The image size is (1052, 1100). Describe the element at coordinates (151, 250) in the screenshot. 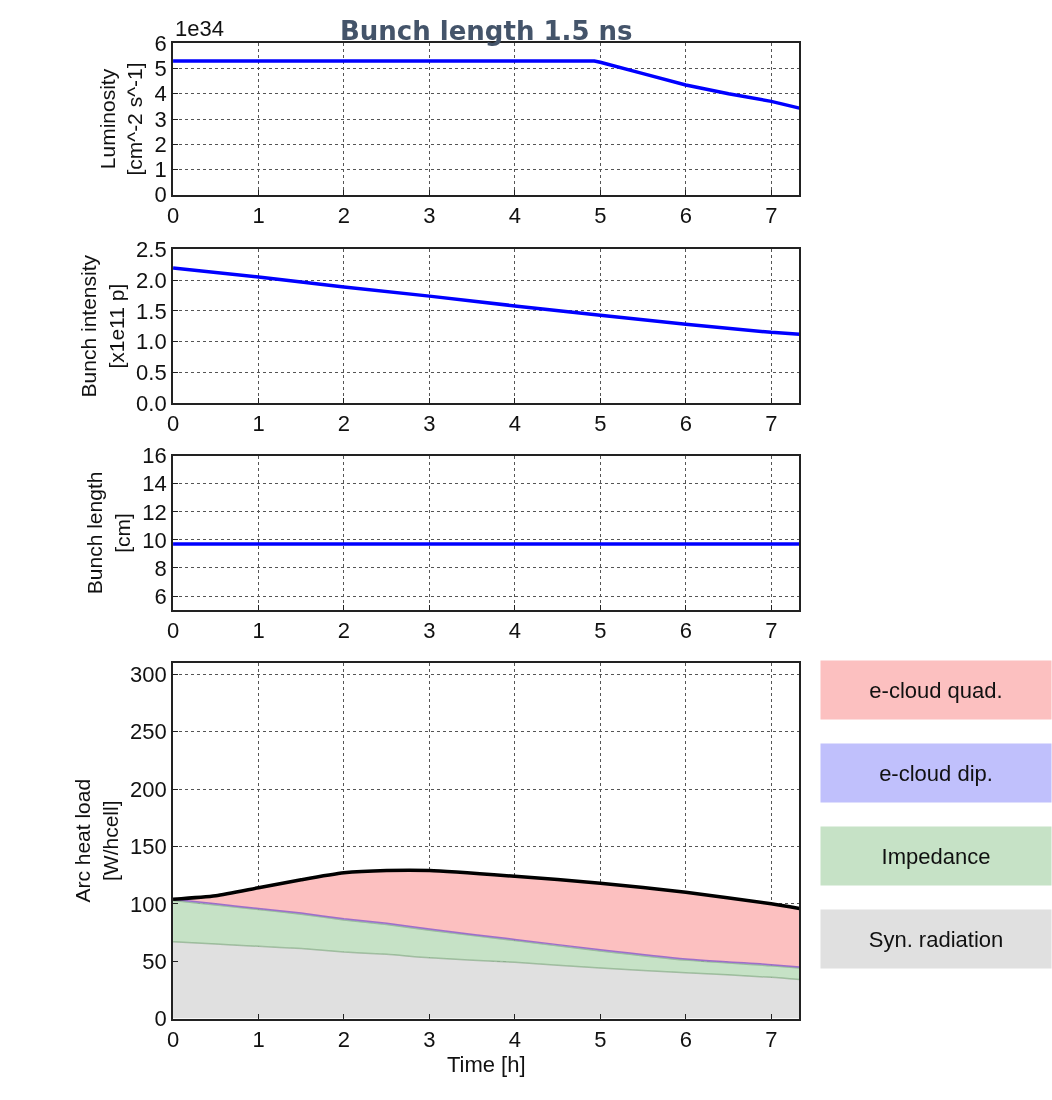

I see `y-tick-label: 2.5` at that location.